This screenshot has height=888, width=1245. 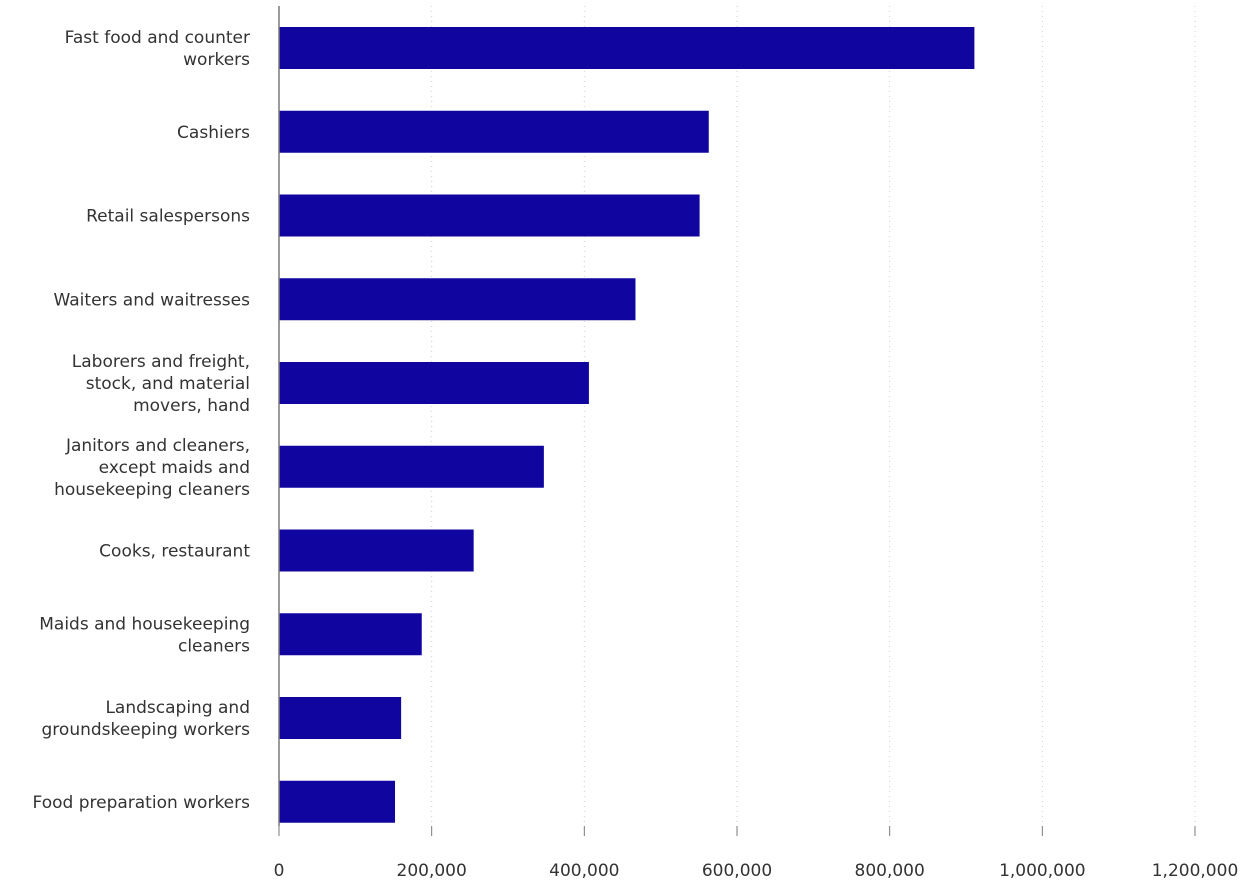 I want to click on category-label: Landscaping and groundskeeping workers, so click(x=146, y=719).